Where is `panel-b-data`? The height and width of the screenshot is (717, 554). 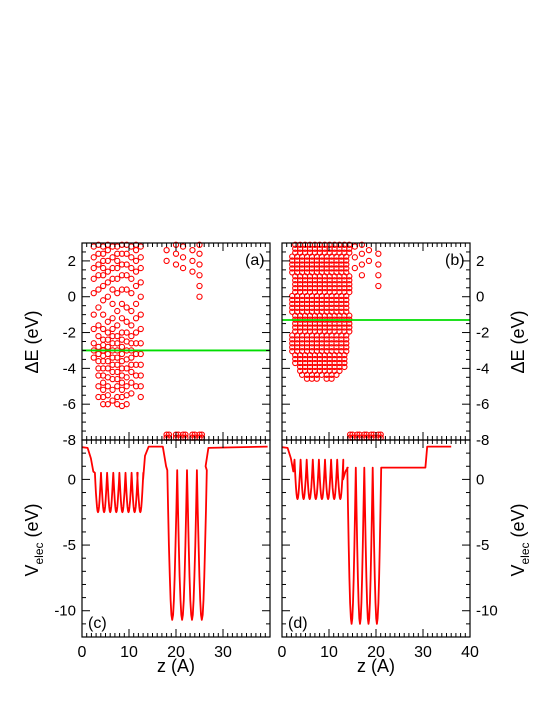 panel-b-data is located at coordinates (376, 341).